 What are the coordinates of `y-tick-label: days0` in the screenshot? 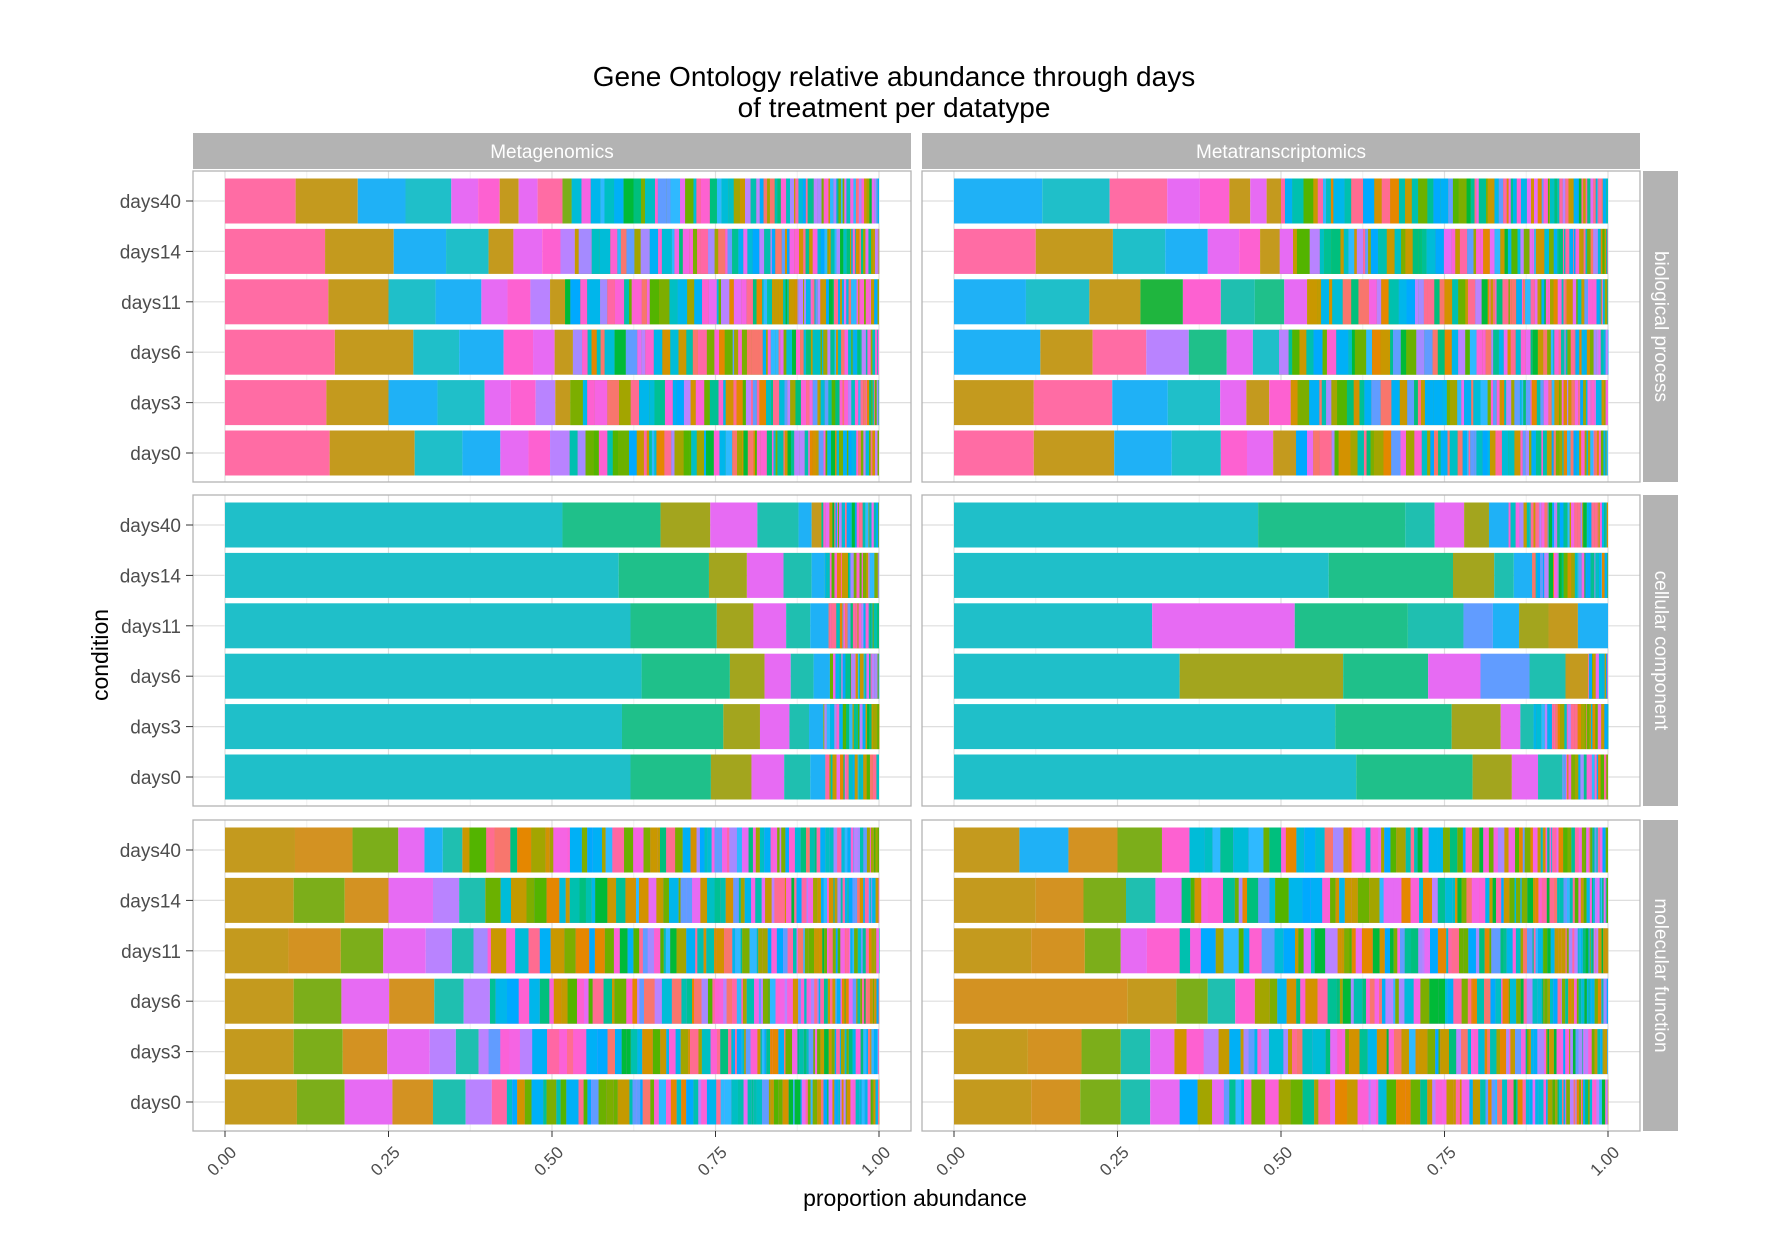 It's located at (155, 778).